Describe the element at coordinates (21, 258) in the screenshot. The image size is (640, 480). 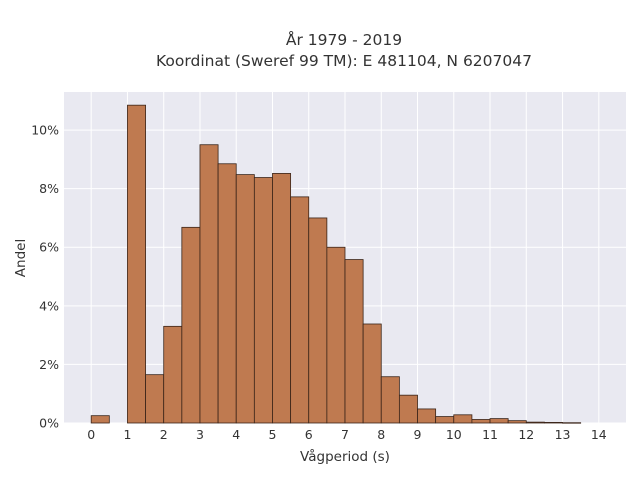
I see `y-axis-label: Andel` at that location.